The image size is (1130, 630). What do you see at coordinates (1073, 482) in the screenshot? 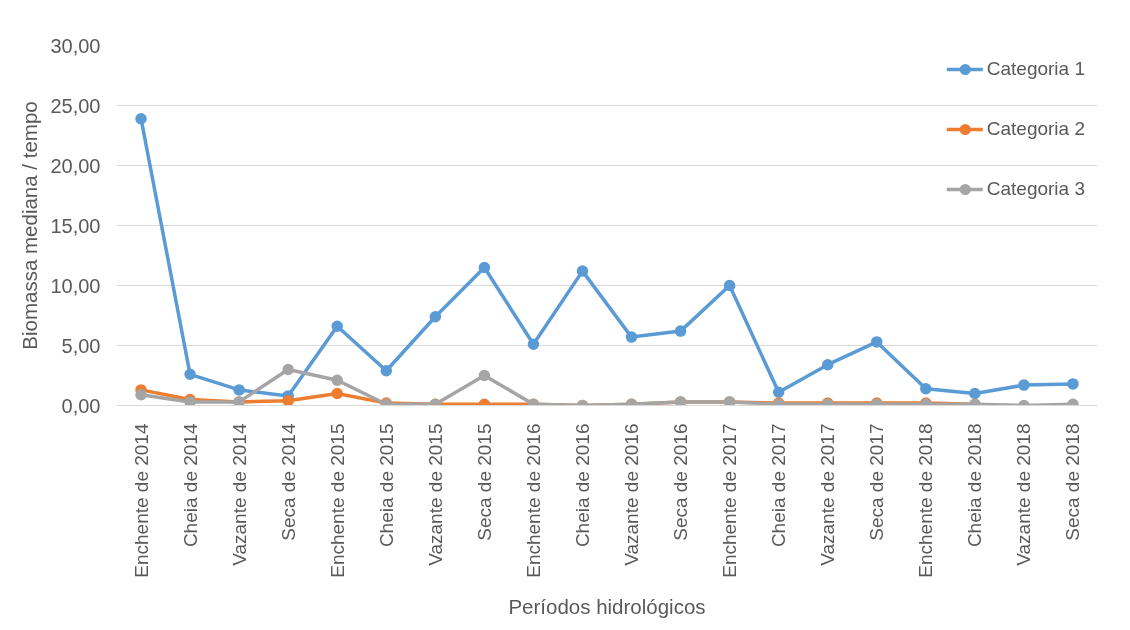
I see `x-tick-label: Seca de 2018` at bounding box center [1073, 482].